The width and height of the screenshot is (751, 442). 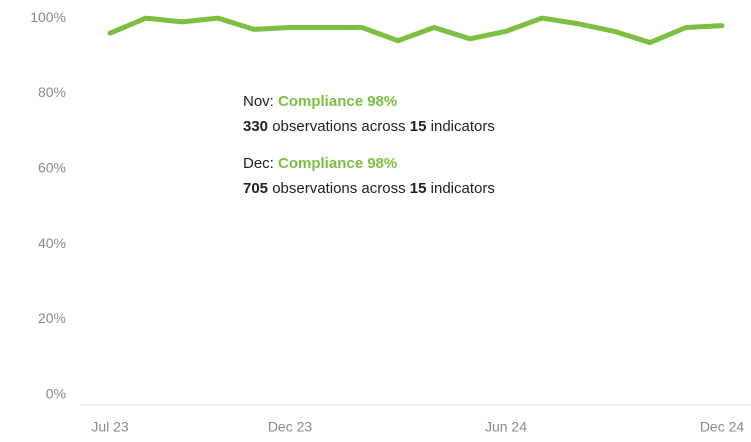 I want to click on y-tick-label: 100%, so click(x=48, y=17).